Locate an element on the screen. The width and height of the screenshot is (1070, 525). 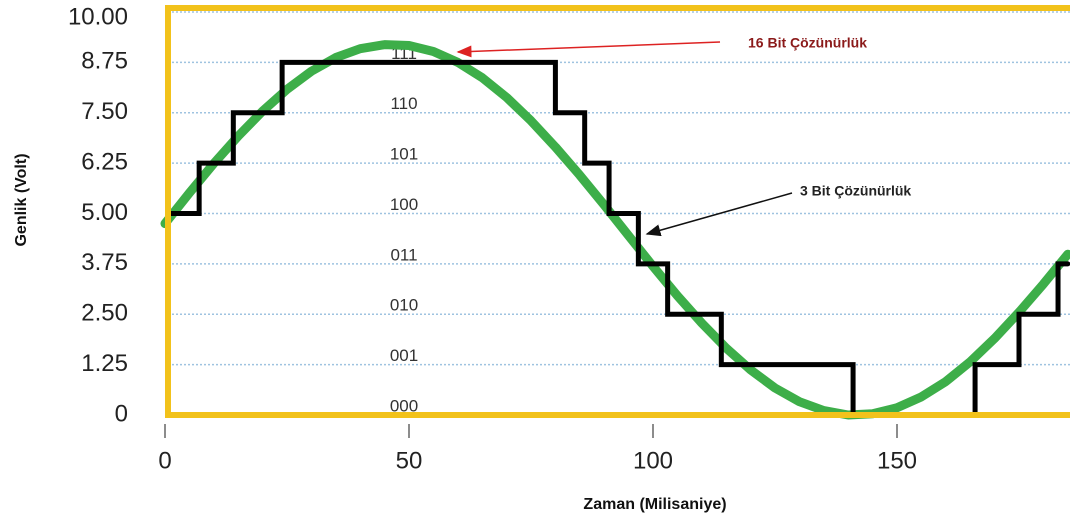
code-label: 011 is located at coordinates (403, 254).